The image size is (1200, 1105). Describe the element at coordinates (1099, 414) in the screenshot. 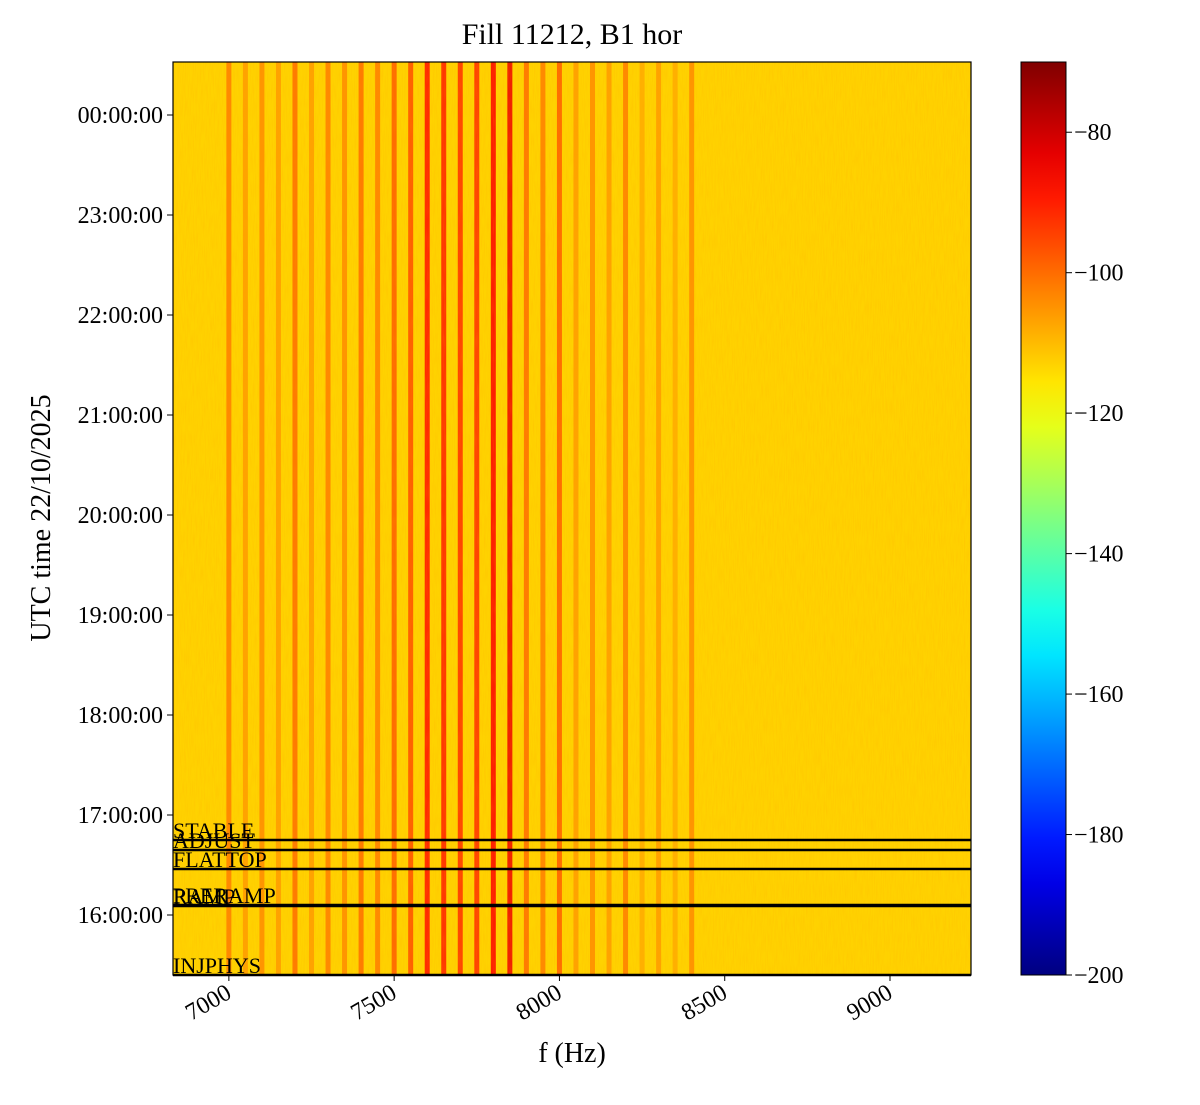

I see `colorbar-tick-label: −120` at that location.